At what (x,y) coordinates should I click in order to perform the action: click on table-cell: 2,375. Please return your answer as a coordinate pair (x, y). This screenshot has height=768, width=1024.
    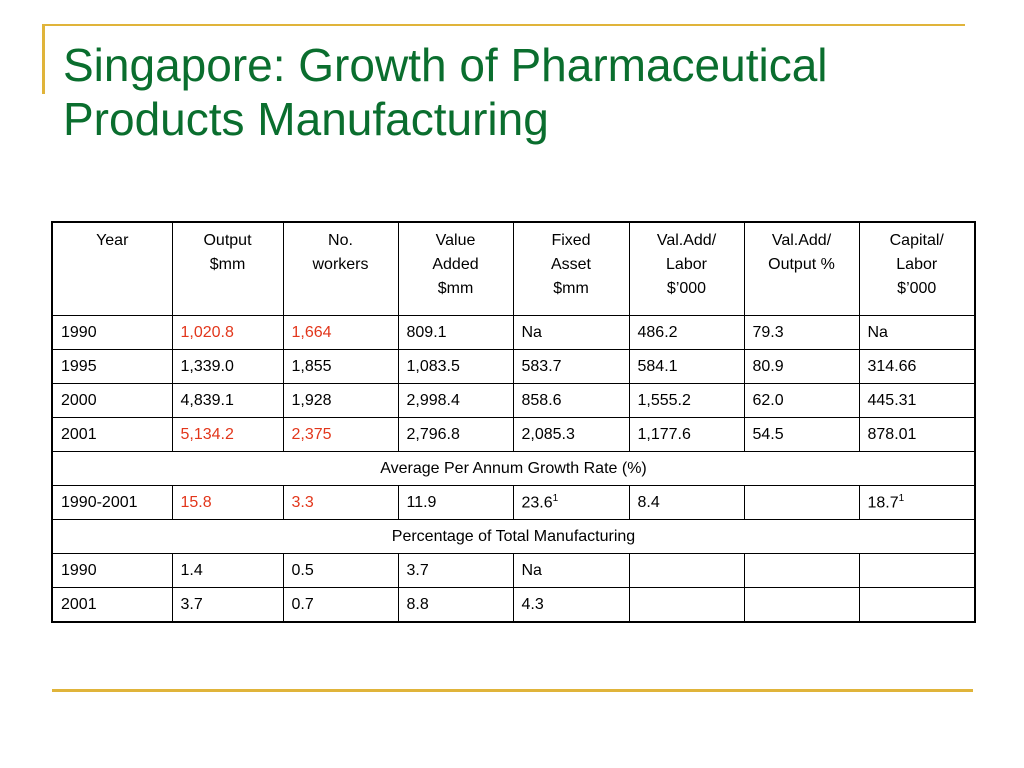
    Looking at the image, I should click on (340, 434).